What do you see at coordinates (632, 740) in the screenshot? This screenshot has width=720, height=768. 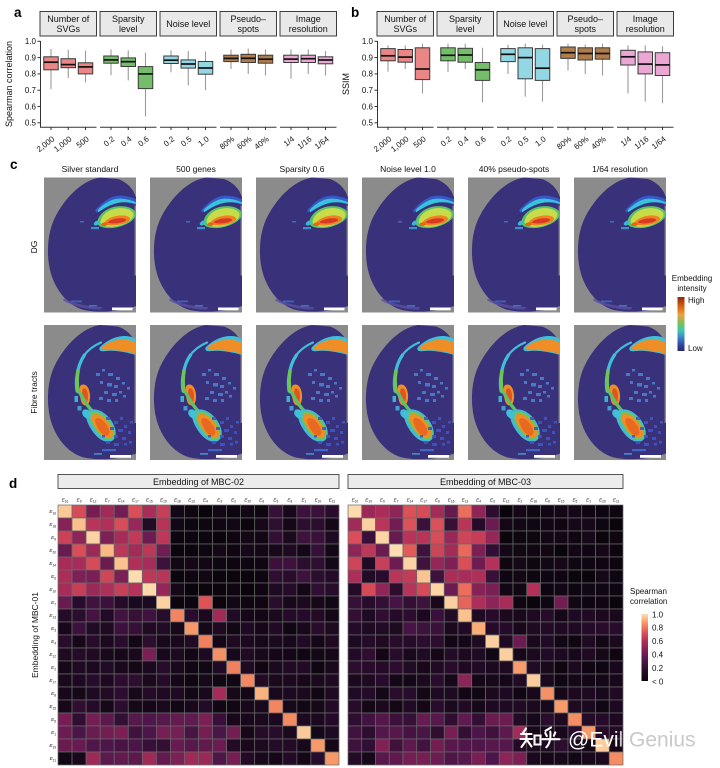 I see `svg-text: @Evil Genius` at bounding box center [632, 740].